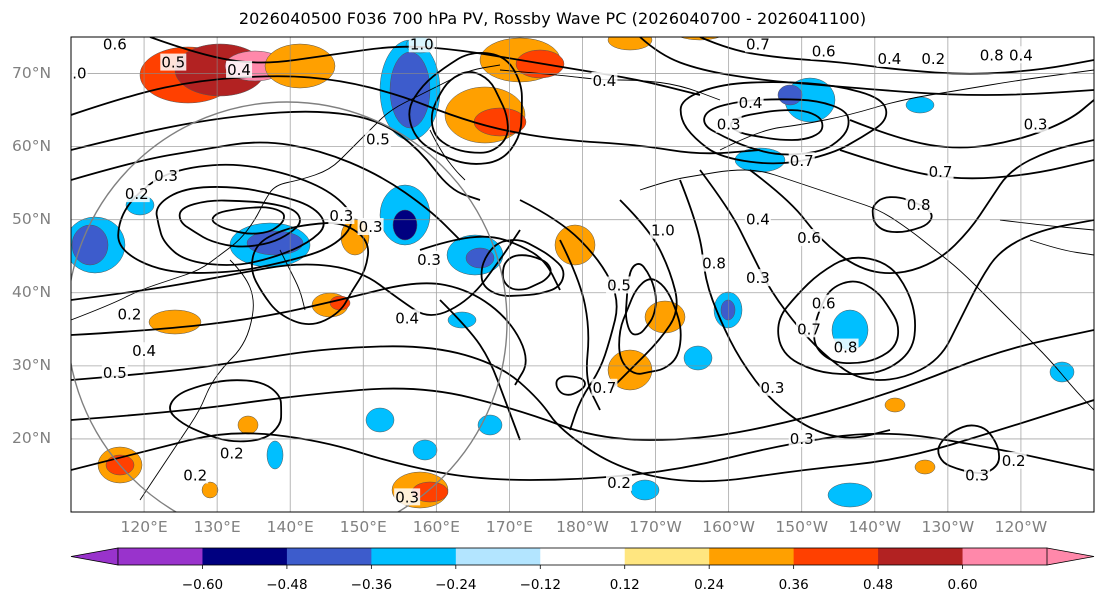 The height and width of the screenshot is (604, 1105). I want to click on contour-label-27: 0.8, so click(846, 348).